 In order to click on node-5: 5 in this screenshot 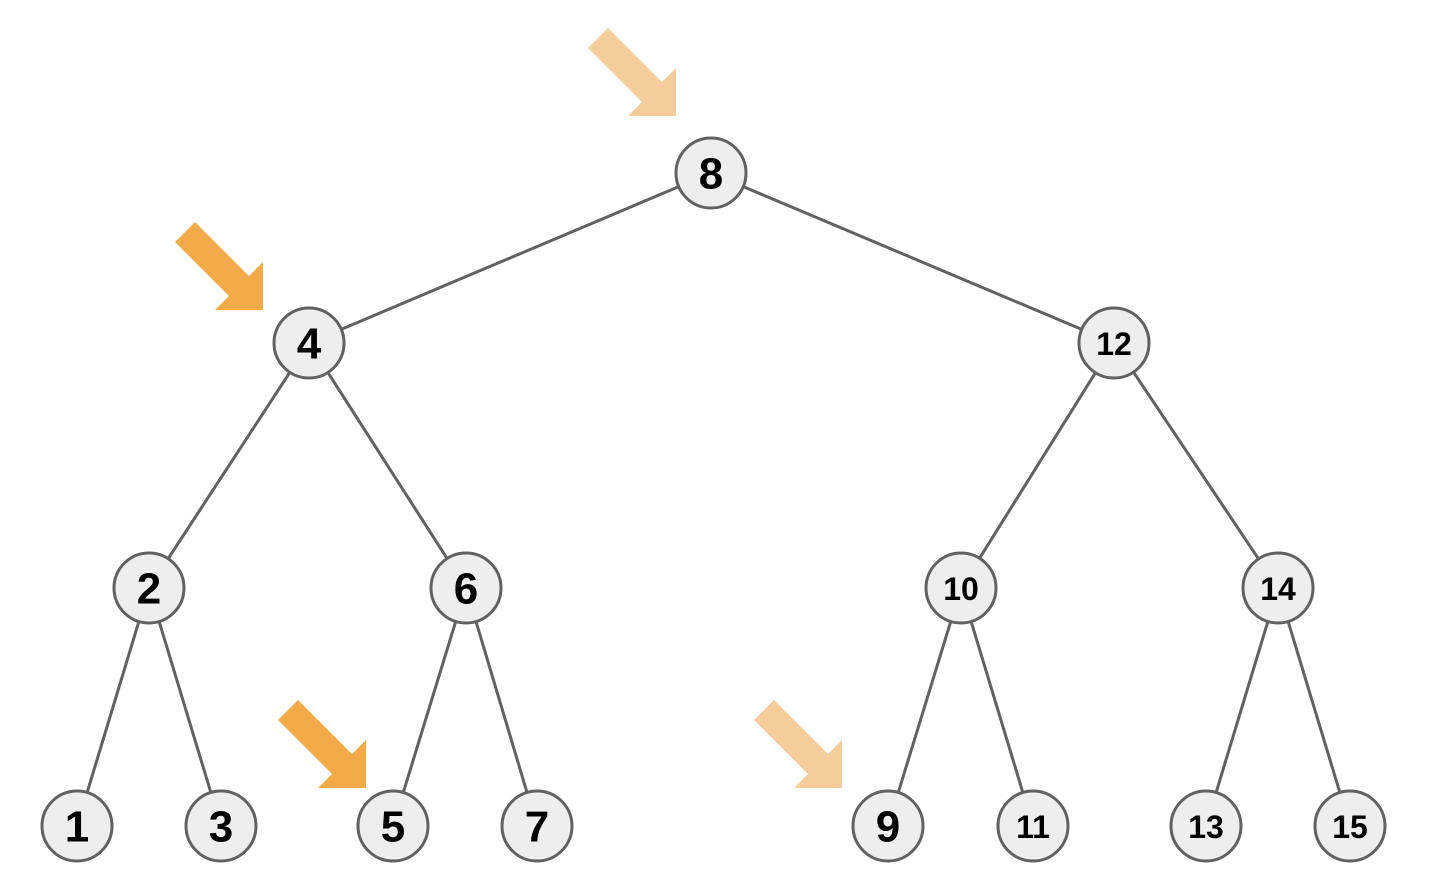, I will do `click(393, 826)`.